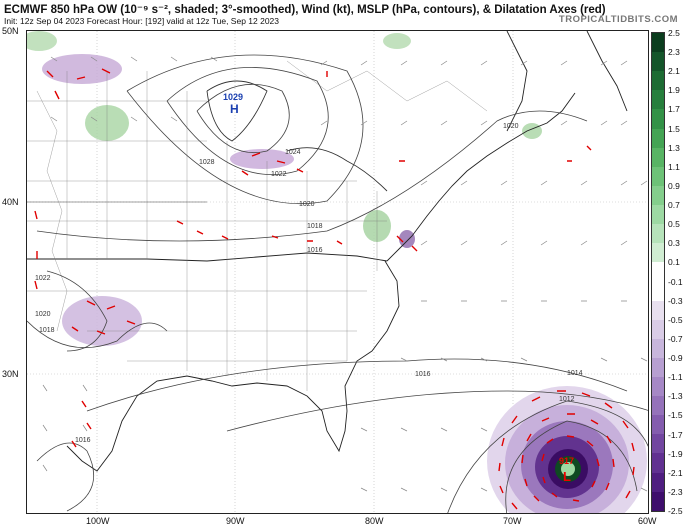  Describe the element at coordinates (675, 300) in the screenshot. I see `colorbar-tick-label: -0.3` at that location.